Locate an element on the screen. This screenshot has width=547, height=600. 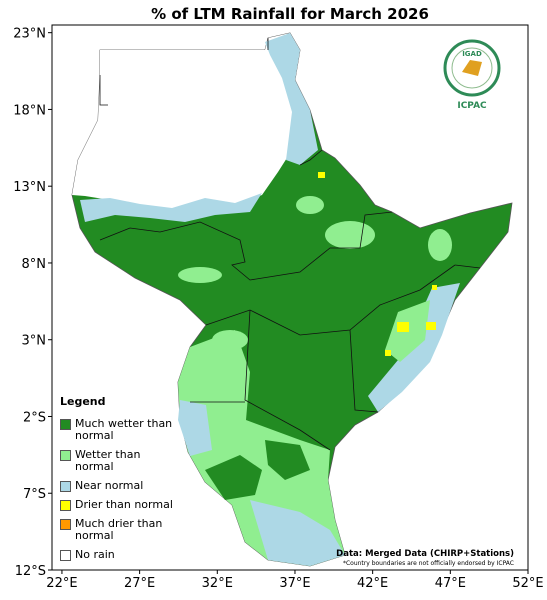
legend-label: Much wetter than normal is located at coordinates (124, 429).